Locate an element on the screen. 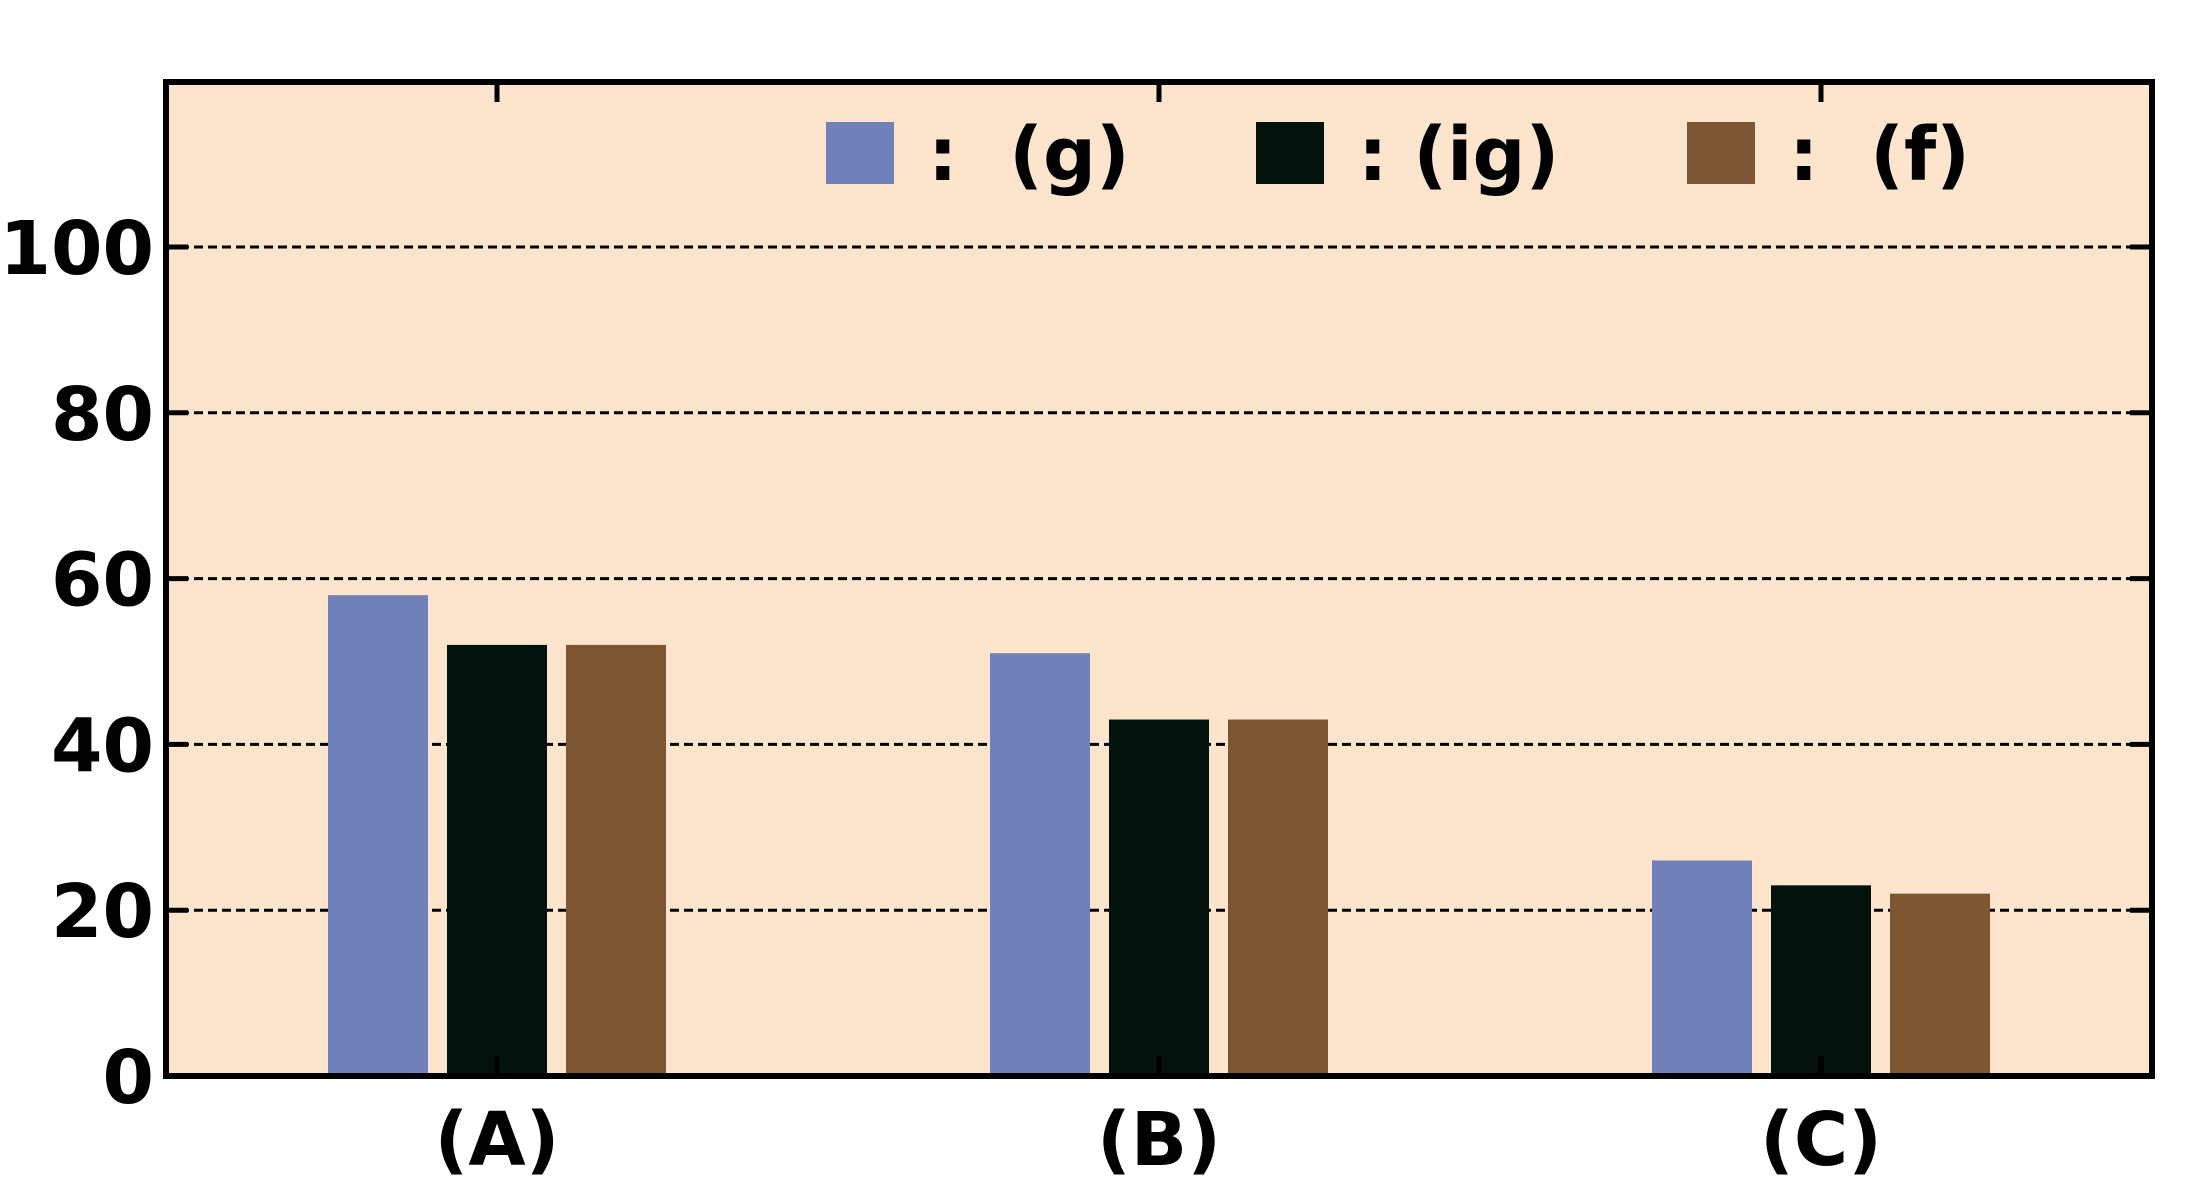 The height and width of the screenshot is (1184, 2209). legend-entry-3: : (f) is located at coordinates (1828, 155).